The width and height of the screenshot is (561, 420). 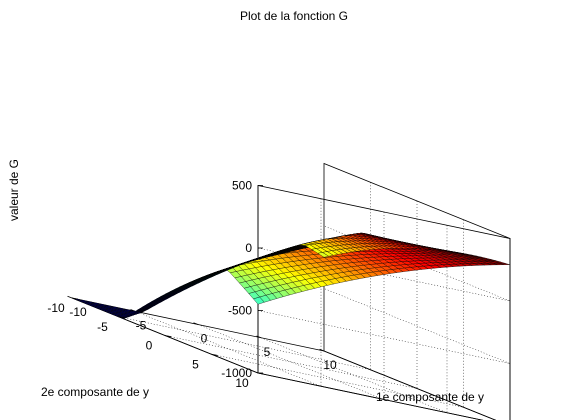 I want to click on z-tick-label: -1000, so click(x=236, y=373).